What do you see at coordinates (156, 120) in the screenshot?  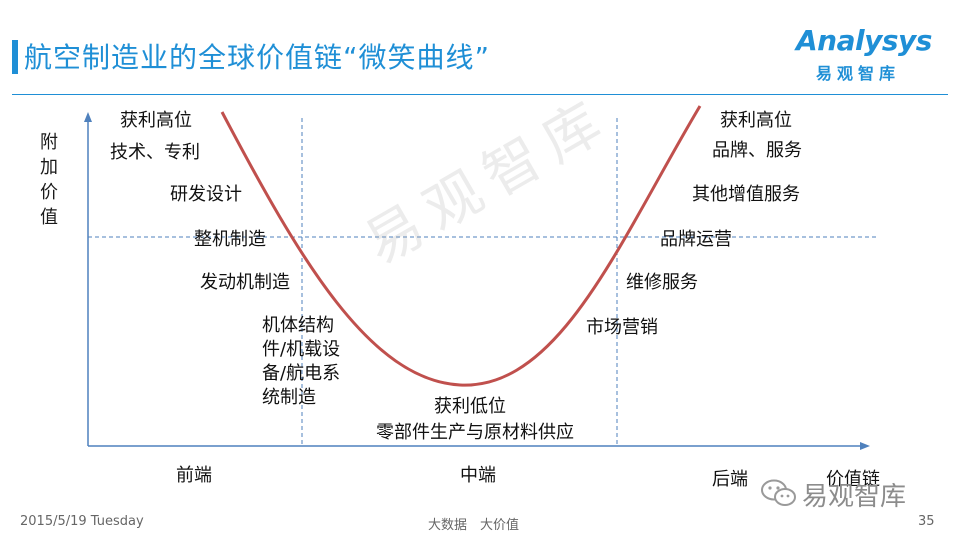 I see `label-left-profit-high: 获利高位` at bounding box center [156, 120].